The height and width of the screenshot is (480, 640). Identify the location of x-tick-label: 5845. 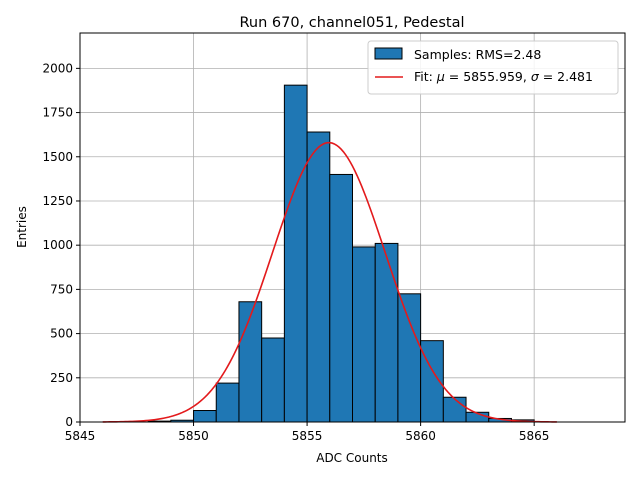
(80, 436).